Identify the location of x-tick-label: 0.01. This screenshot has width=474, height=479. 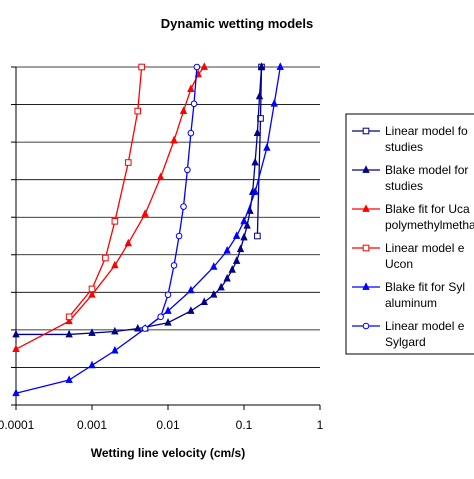
(168, 425).